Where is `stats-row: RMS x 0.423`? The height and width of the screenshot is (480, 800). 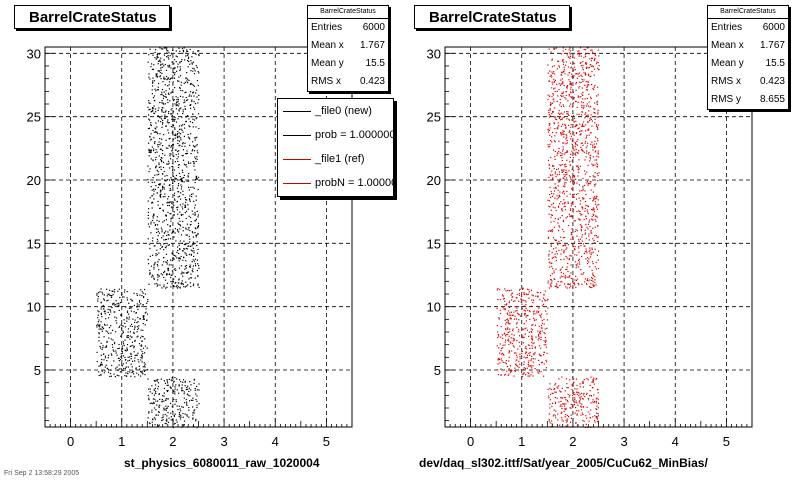 stats-row: RMS x 0.423 is located at coordinates (748, 82).